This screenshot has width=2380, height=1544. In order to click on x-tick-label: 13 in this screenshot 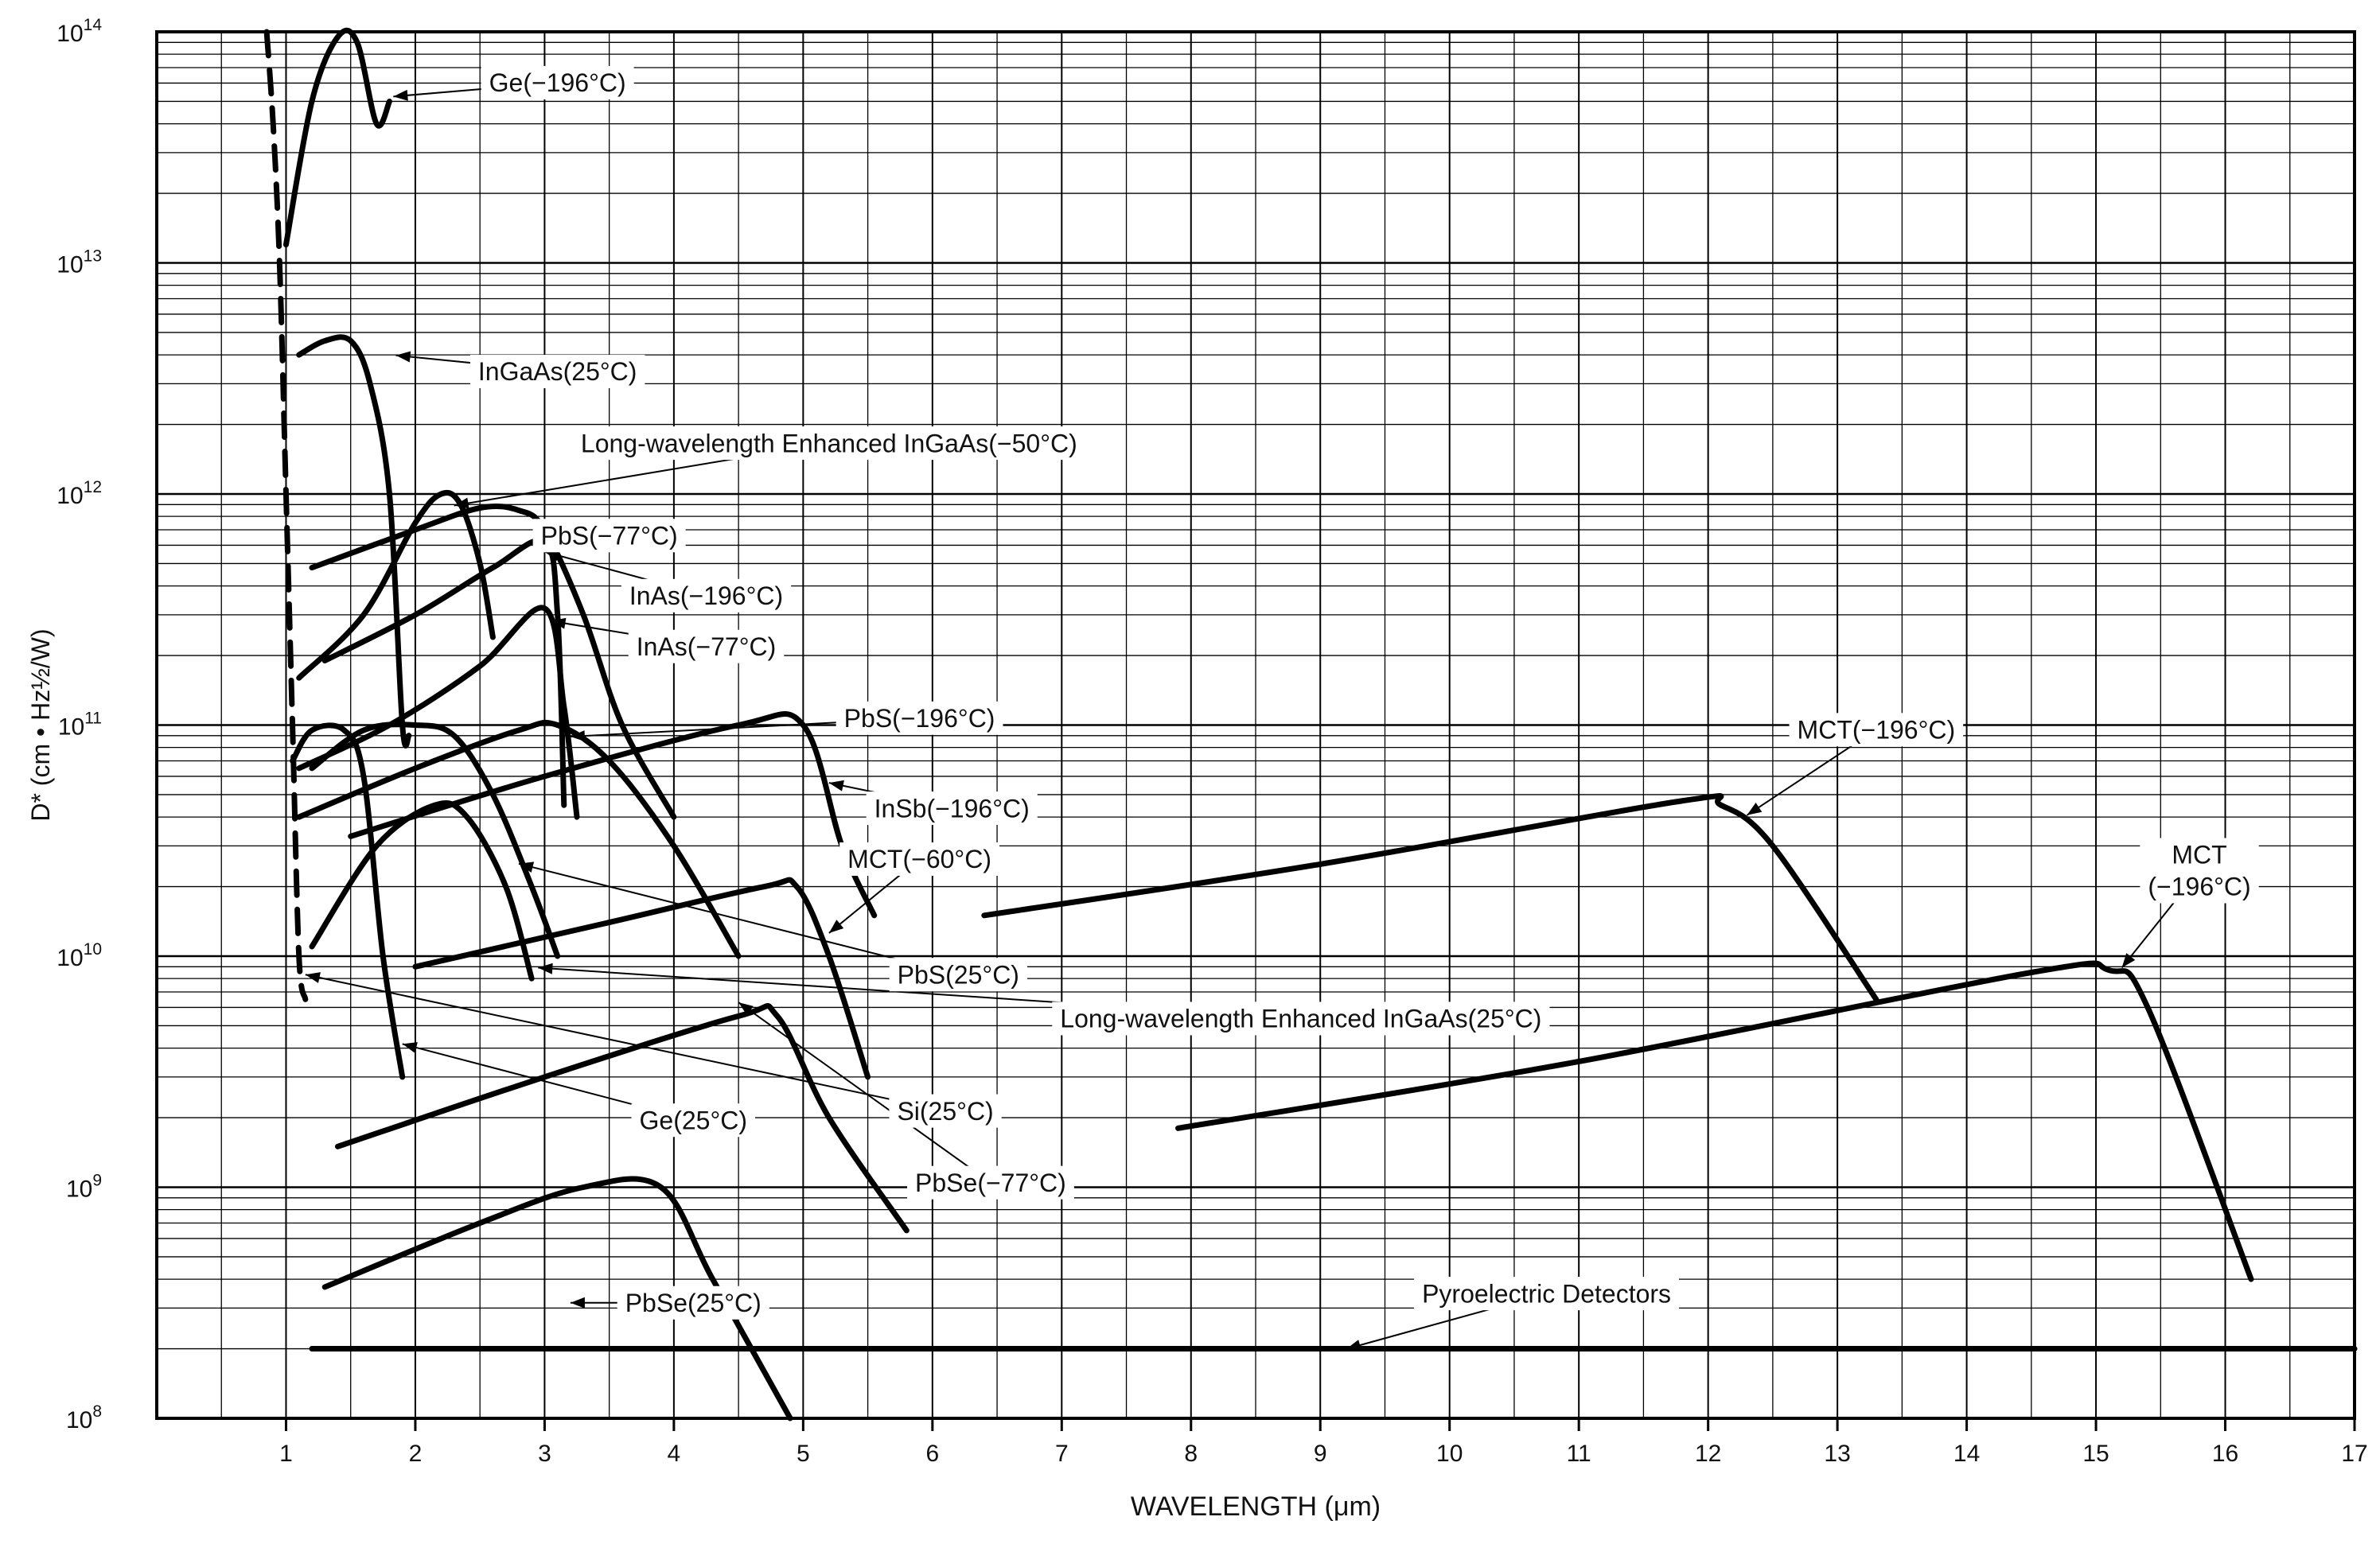, I will do `click(1837, 1454)`.